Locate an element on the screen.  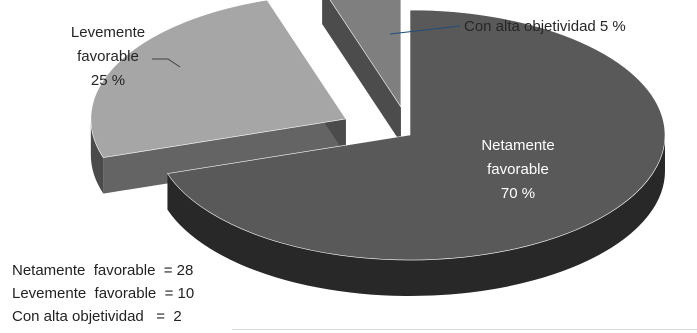
leader-line-levemente is located at coordinates (166, 63).